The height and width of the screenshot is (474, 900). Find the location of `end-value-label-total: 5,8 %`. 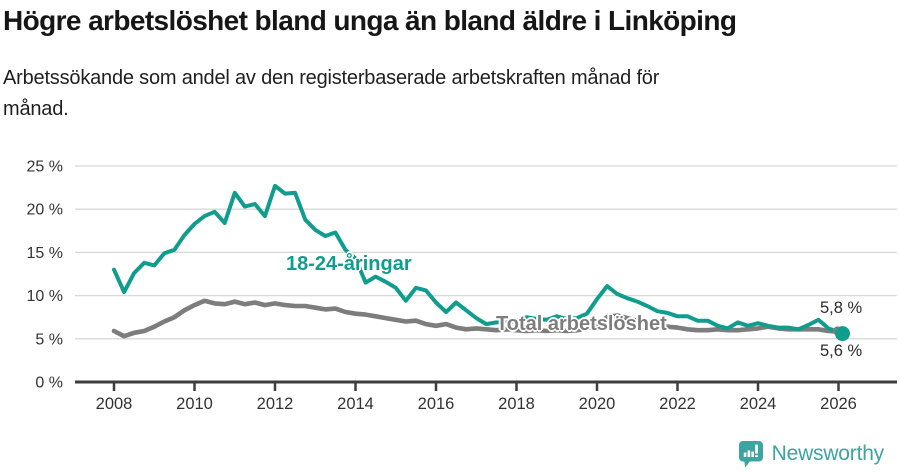

end-value-label-total: 5,8 % is located at coordinates (841, 308).